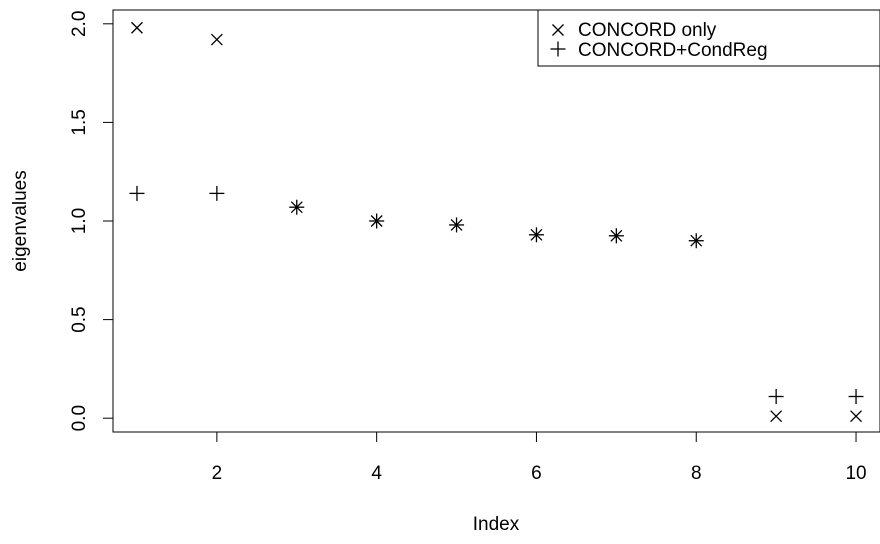 This screenshot has width=880, height=544. What do you see at coordinates (855, 473) in the screenshot?
I see `x-tick-label-10: 10` at bounding box center [855, 473].